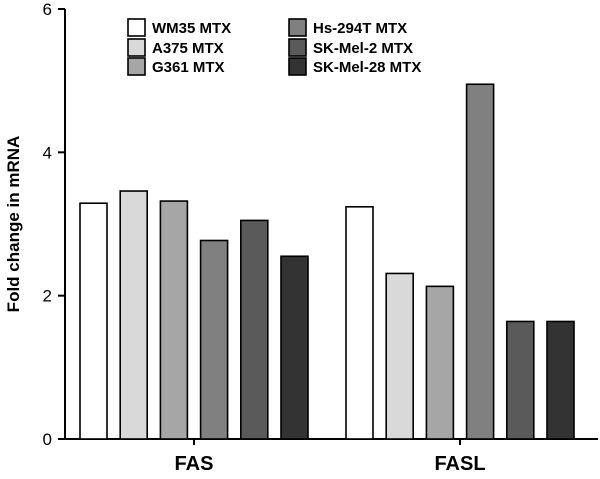 The height and width of the screenshot is (479, 600). I want to click on y-axis-title: Fold change in mRNA, so click(13, 224).